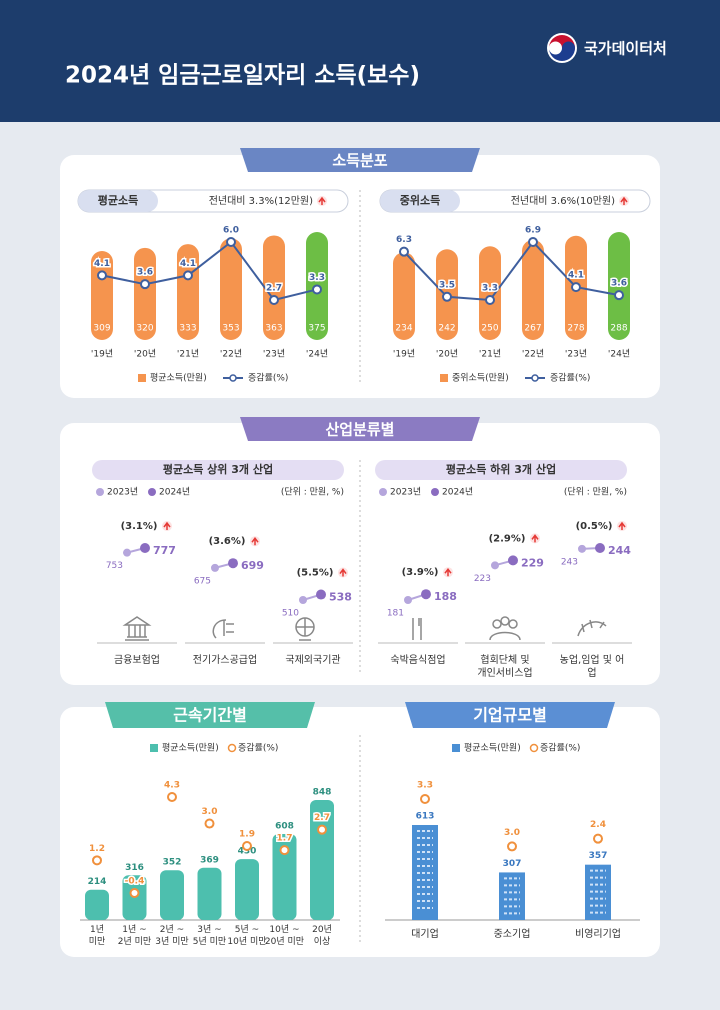 The height and width of the screenshot is (1010, 720). I want to click on rate-label: -0.4, so click(135, 882).